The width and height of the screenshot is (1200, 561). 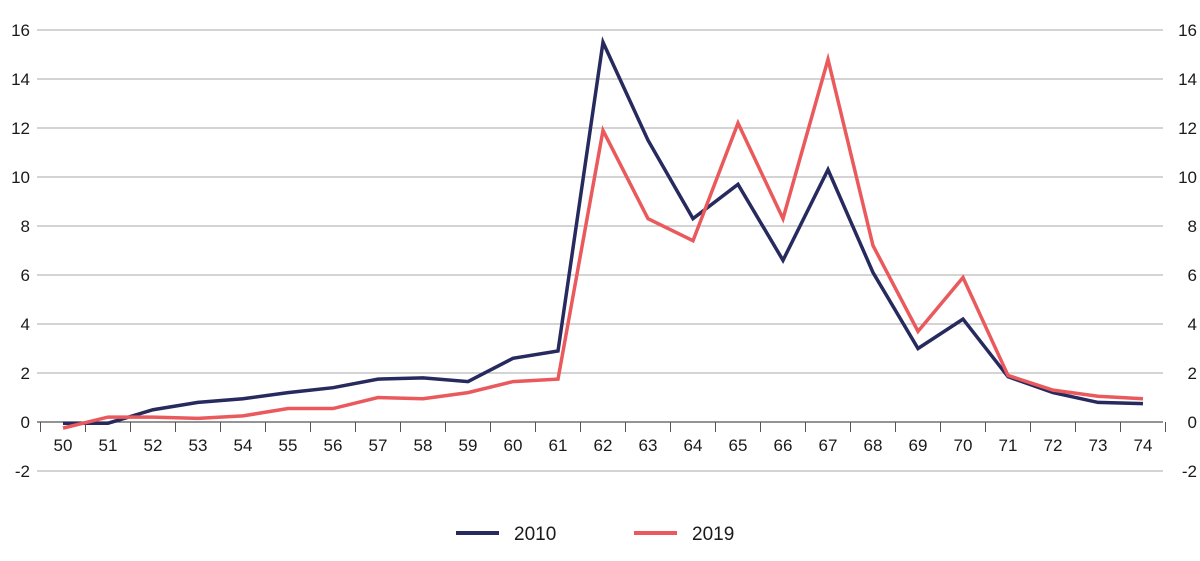 What do you see at coordinates (873, 445) in the screenshot?
I see `x-tick-label: 68` at bounding box center [873, 445].